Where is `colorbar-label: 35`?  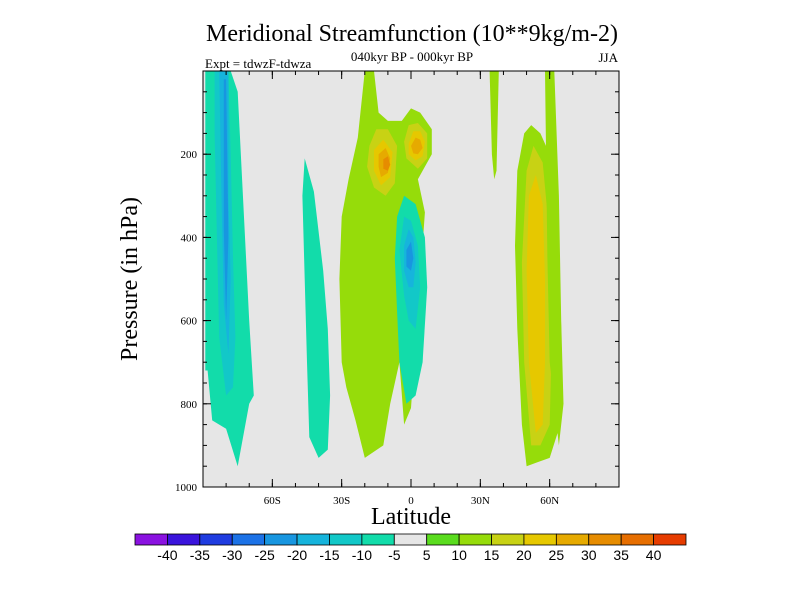 colorbar-label: 35 is located at coordinates (621, 555).